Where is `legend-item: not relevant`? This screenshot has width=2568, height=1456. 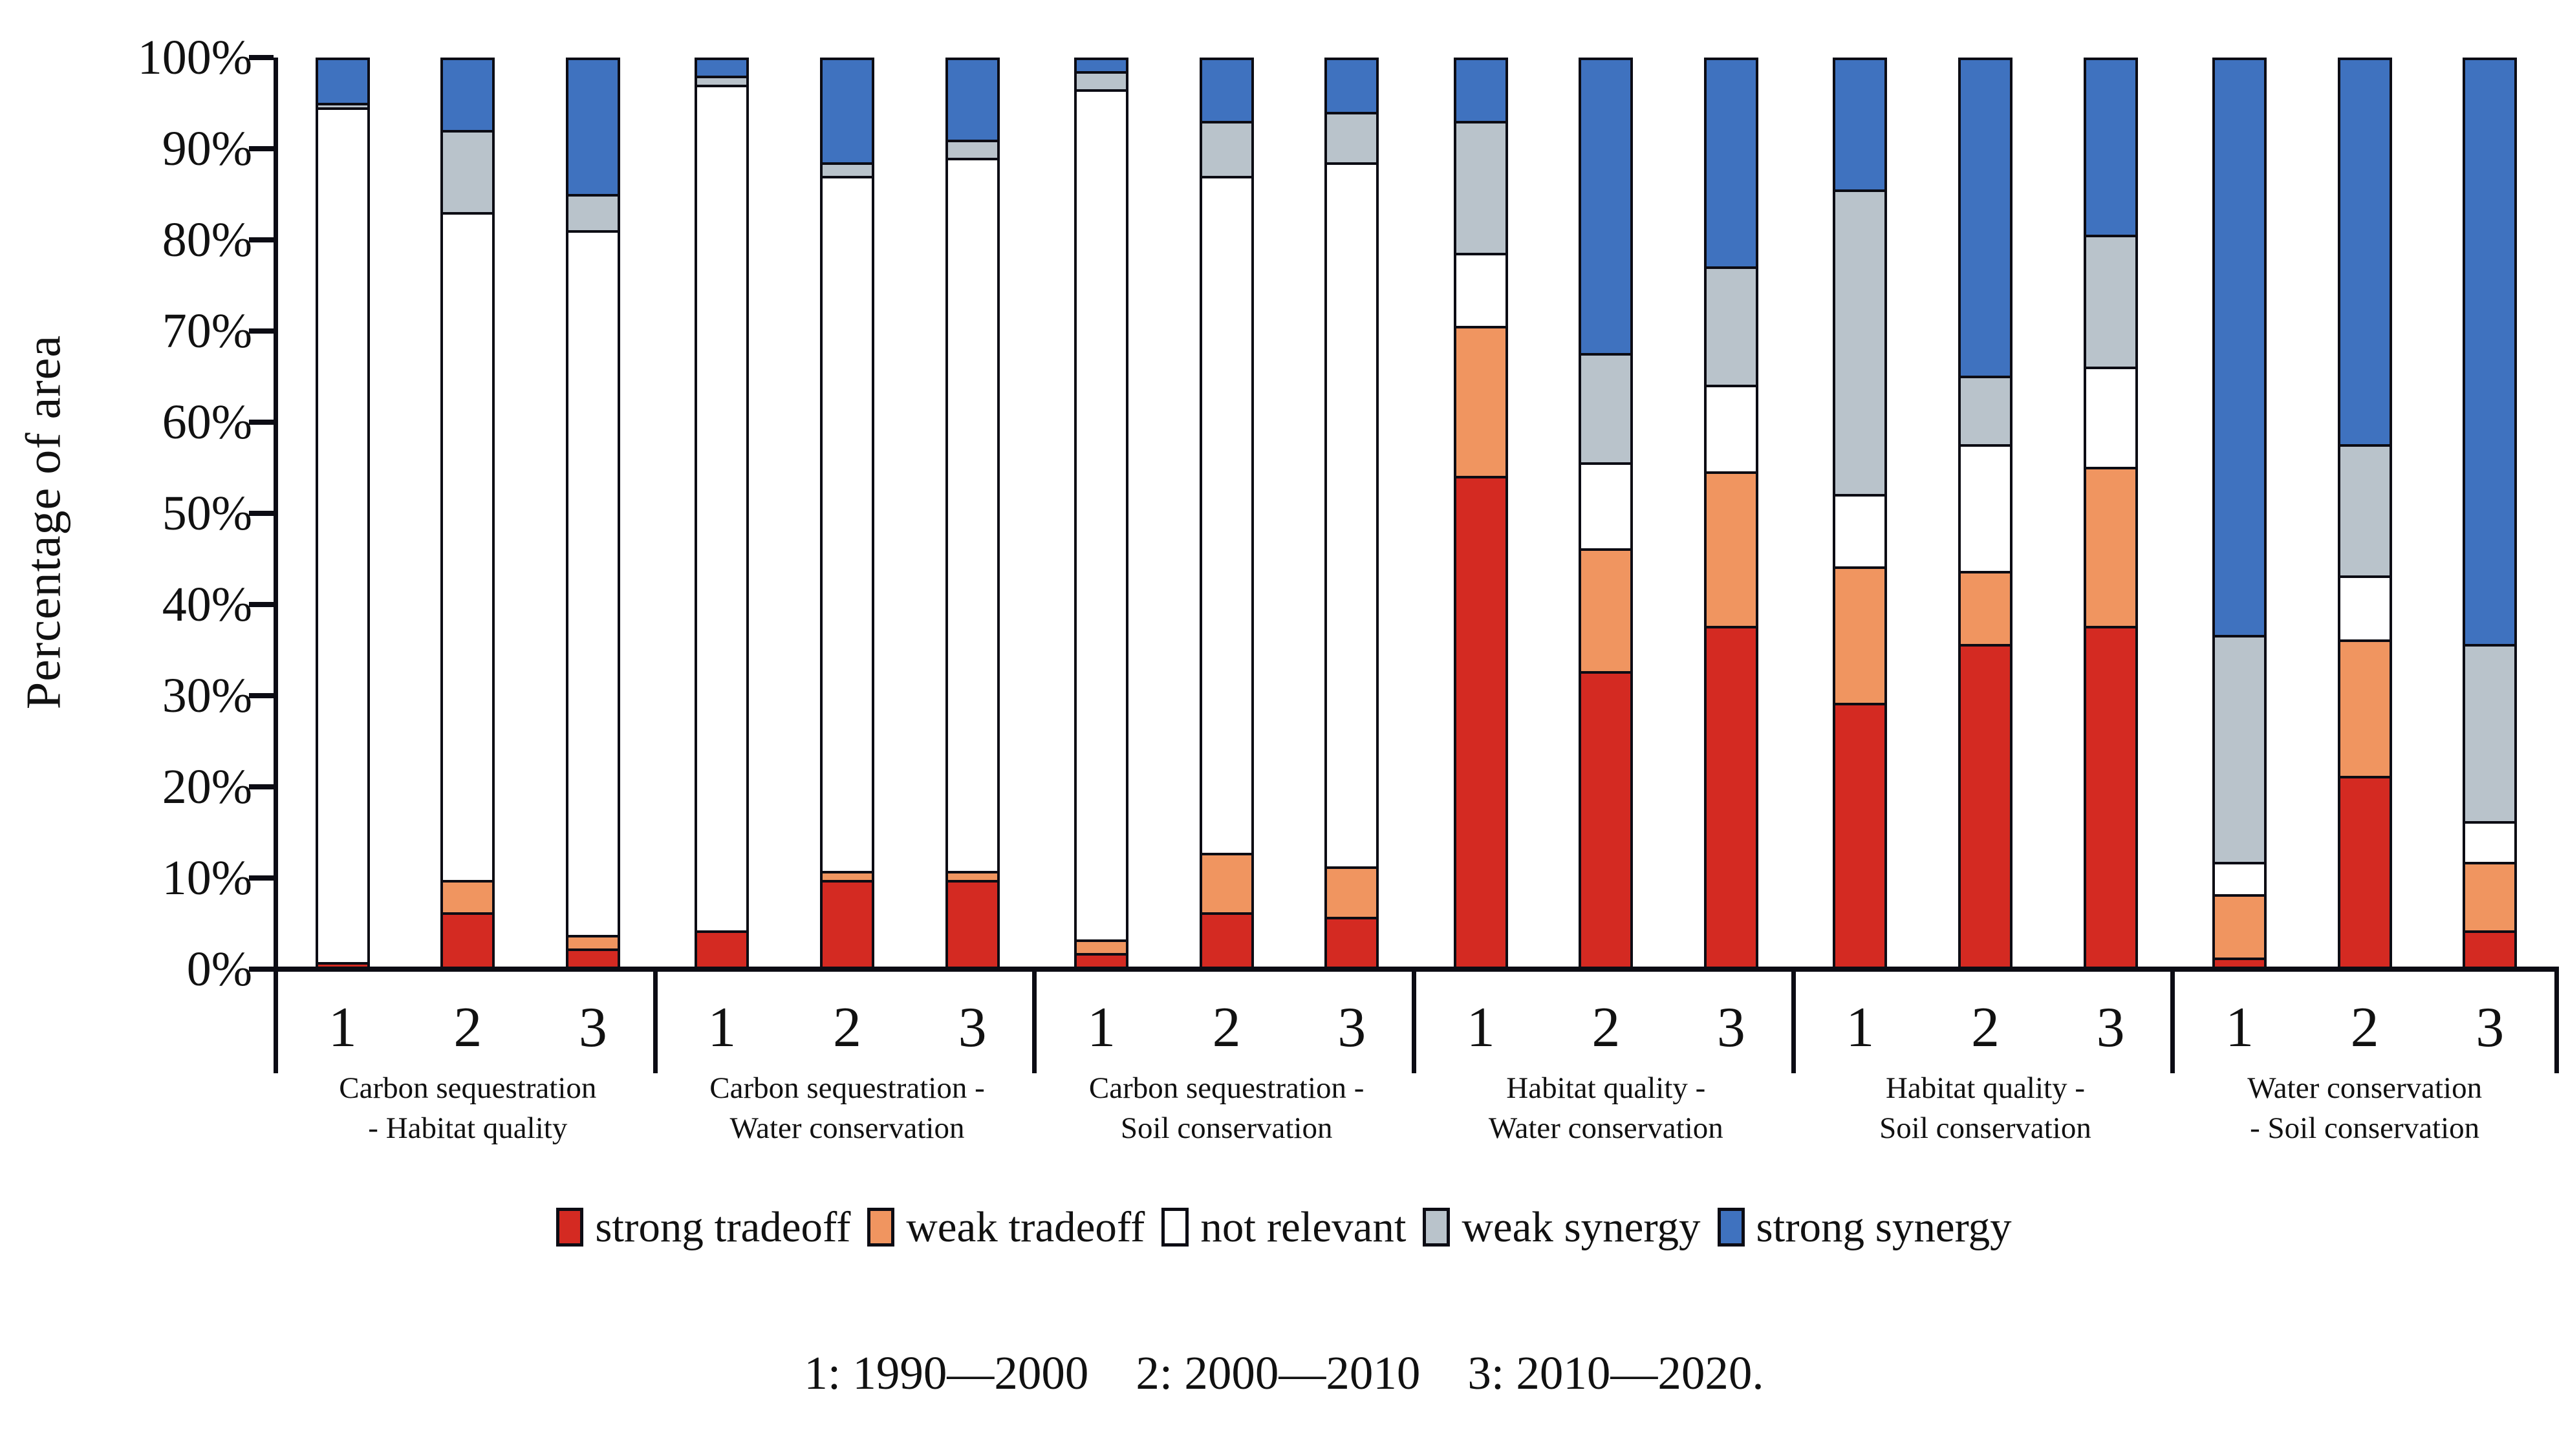 legend-item: not relevant is located at coordinates (1283, 1227).